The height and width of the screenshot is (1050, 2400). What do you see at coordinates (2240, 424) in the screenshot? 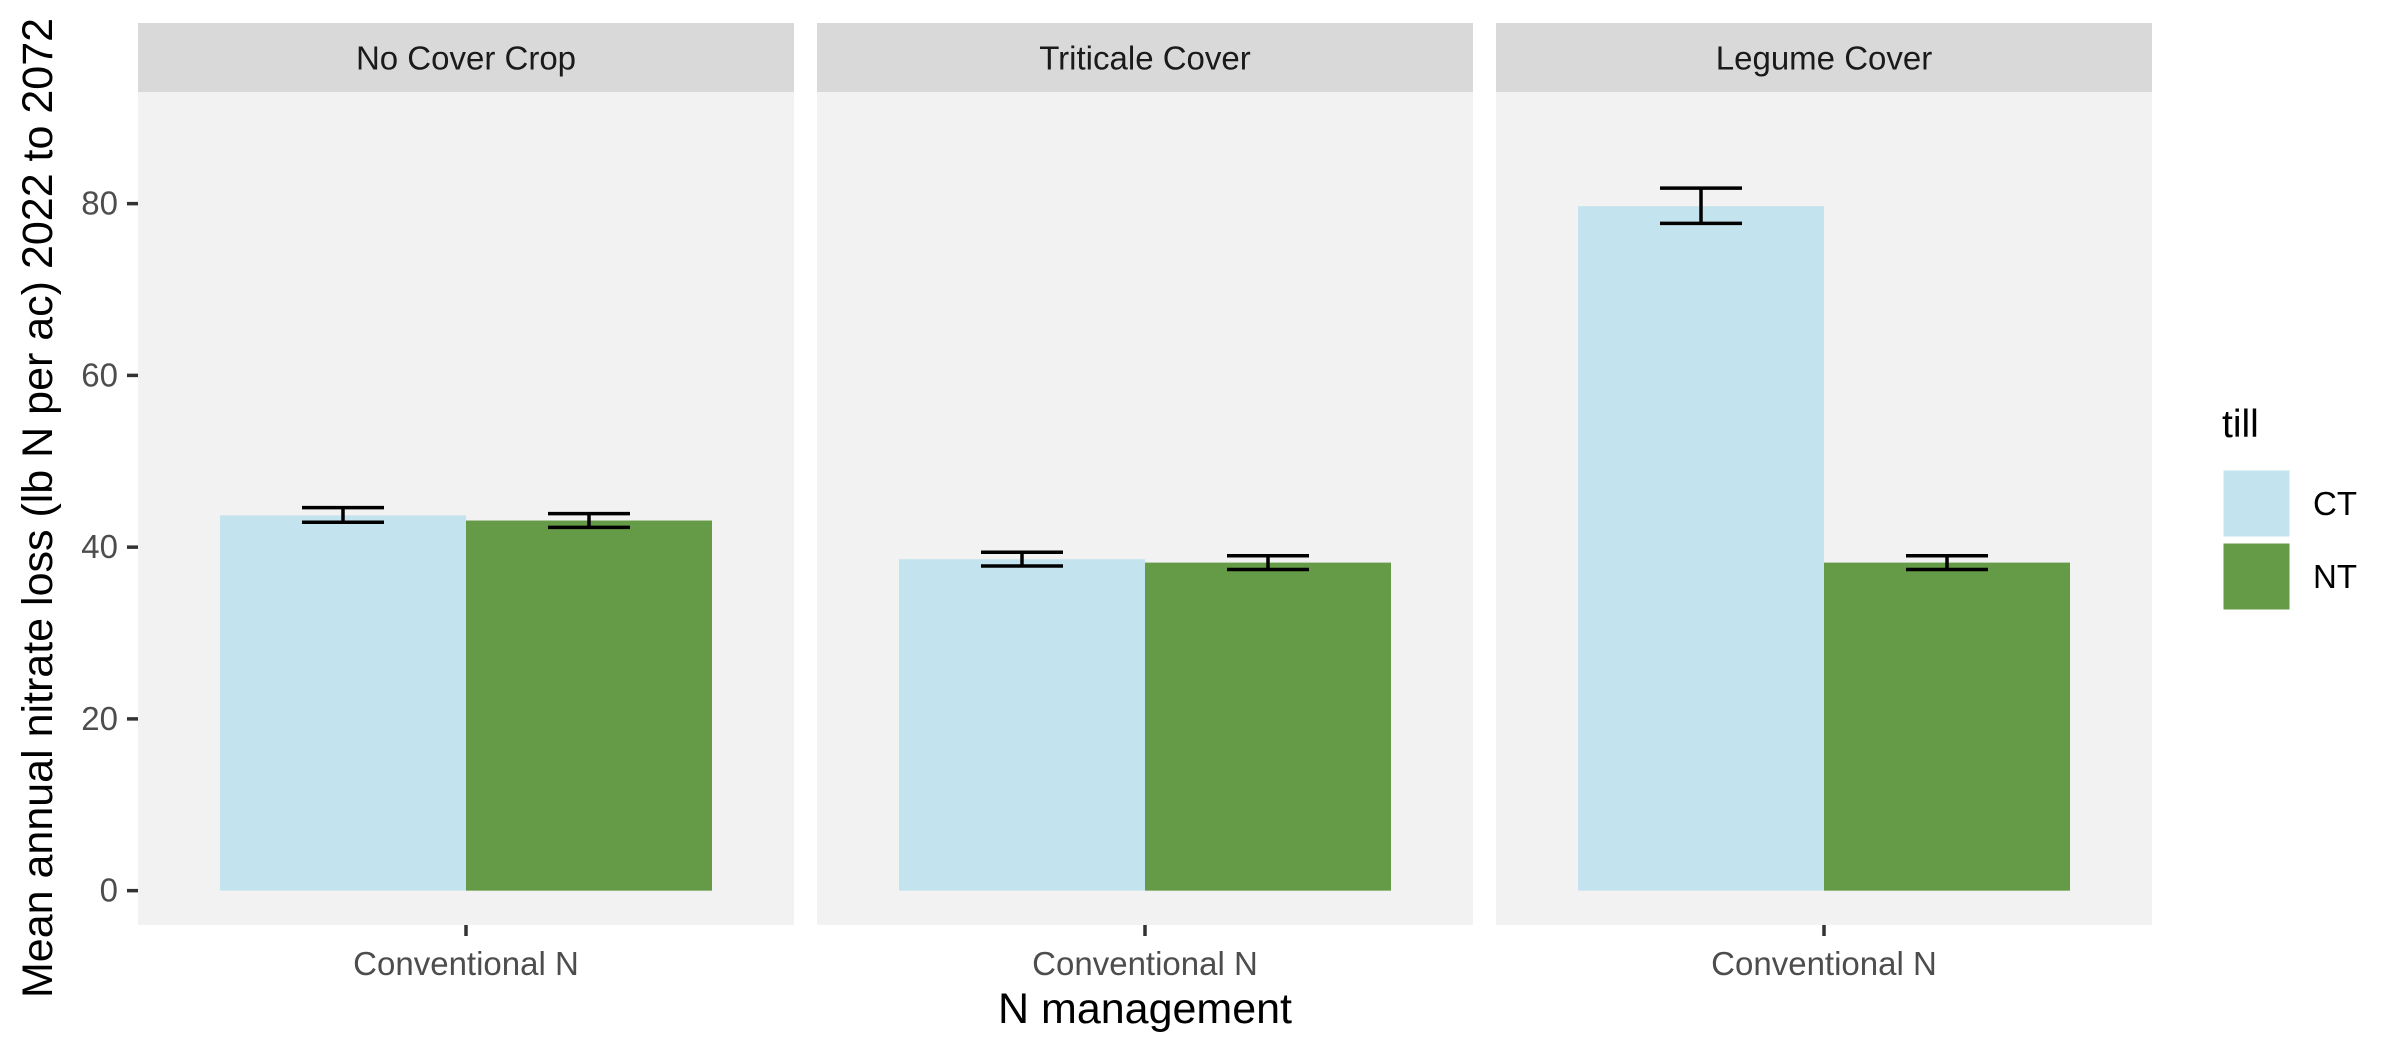
I see `legend-title: till` at bounding box center [2240, 424].